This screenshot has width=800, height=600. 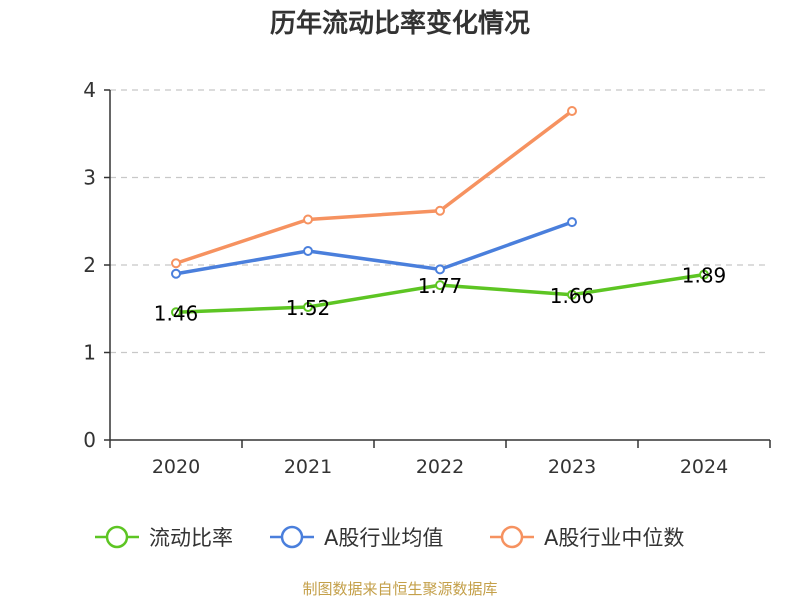 What do you see at coordinates (89, 90) in the screenshot?
I see `y-tick-label: 4` at bounding box center [89, 90].